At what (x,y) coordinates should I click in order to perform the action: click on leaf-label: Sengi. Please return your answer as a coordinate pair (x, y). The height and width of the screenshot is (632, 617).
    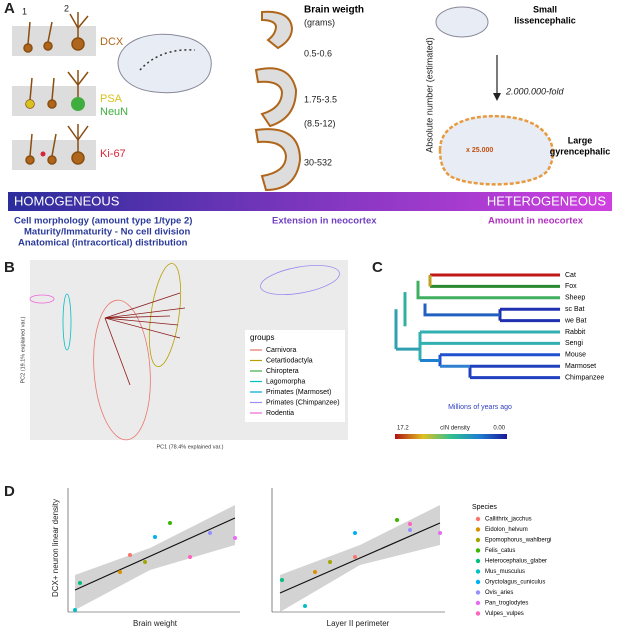
    Looking at the image, I should click on (574, 343).